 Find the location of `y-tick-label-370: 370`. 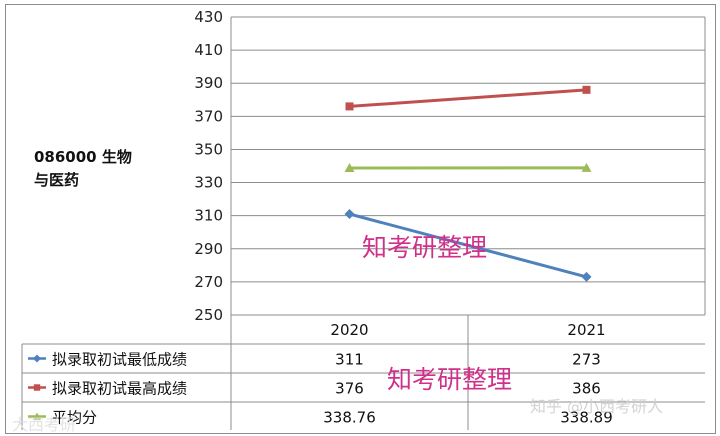

y-tick-label-370: 370 is located at coordinates (208, 116).